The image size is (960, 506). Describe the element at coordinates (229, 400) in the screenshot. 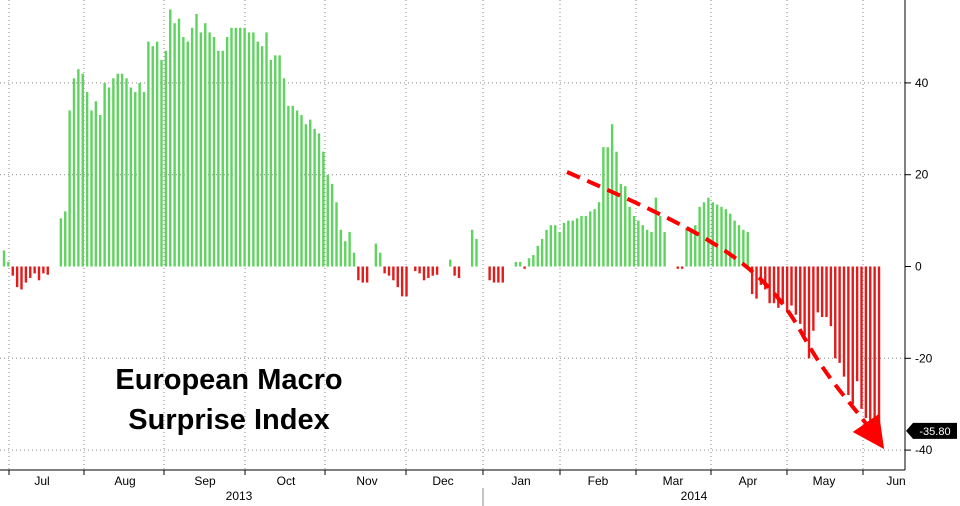

I see `chart-title: European Macro Surprise Index` at that location.